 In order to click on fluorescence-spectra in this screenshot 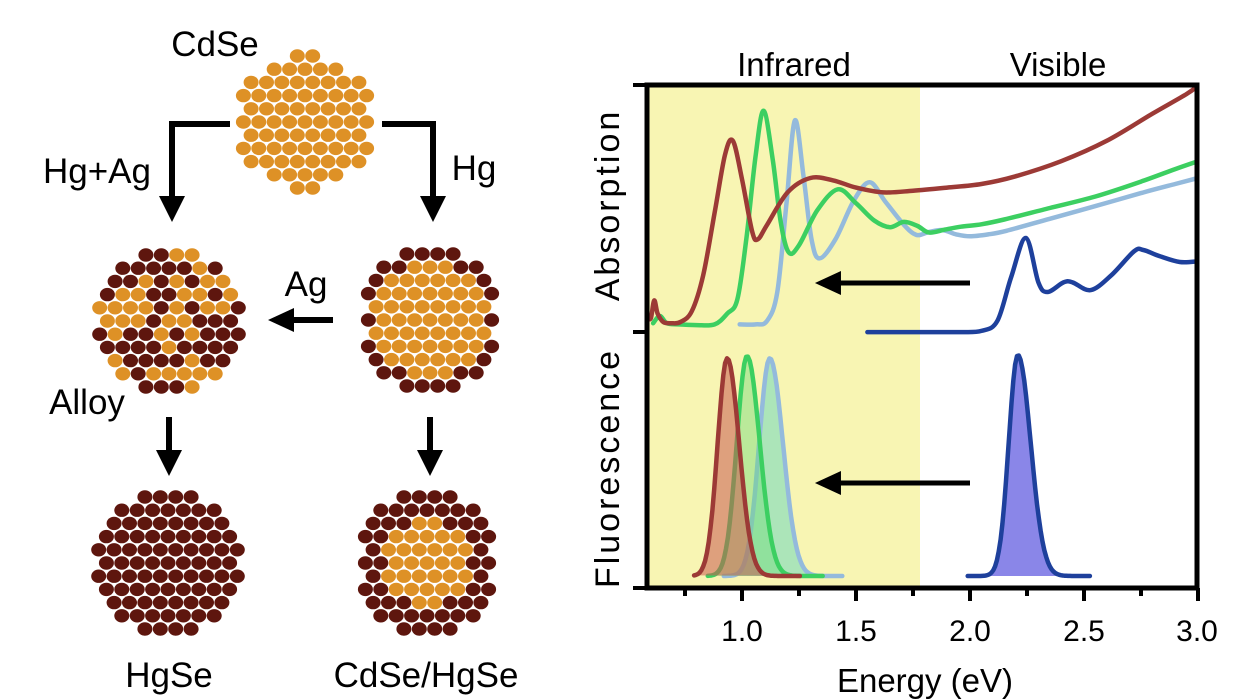, I will do `click(892, 466)`.